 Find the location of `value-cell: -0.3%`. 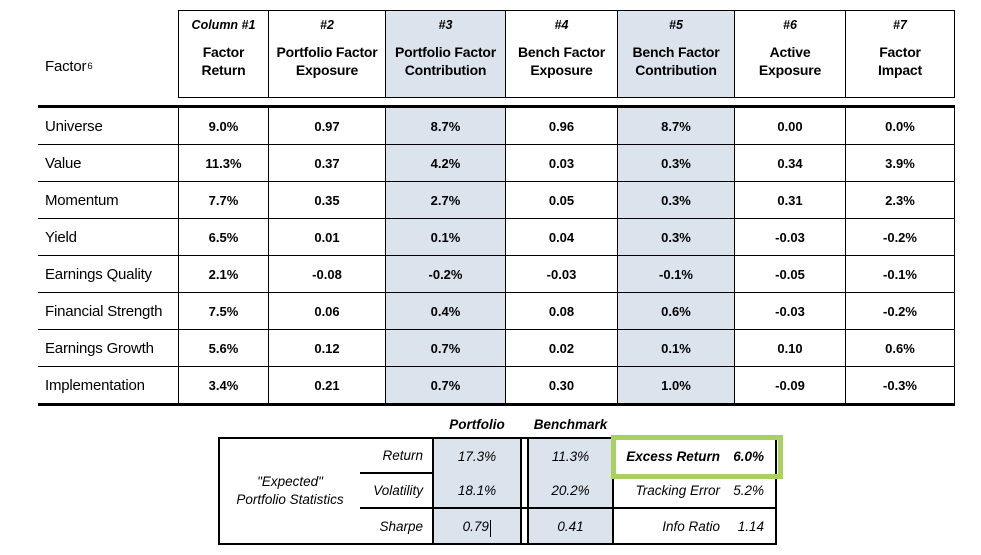

value-cell: -0.3% is located at coordinates (900, 385).